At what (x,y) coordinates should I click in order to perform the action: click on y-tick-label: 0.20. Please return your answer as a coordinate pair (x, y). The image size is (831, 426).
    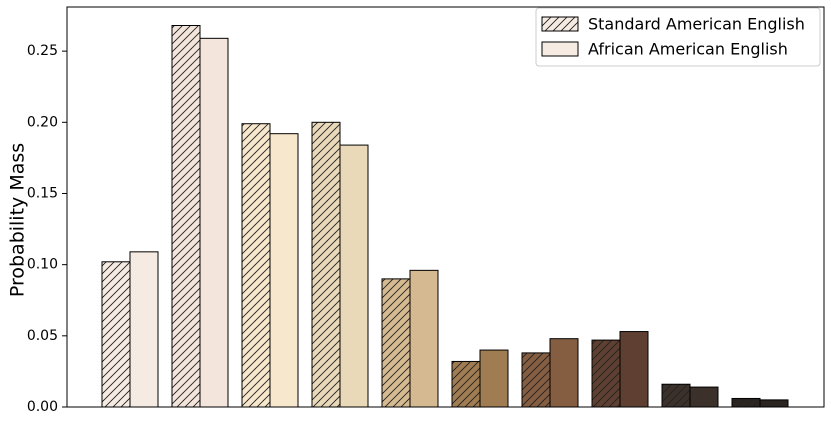
    Looking at the image, I should click on (42, 122).